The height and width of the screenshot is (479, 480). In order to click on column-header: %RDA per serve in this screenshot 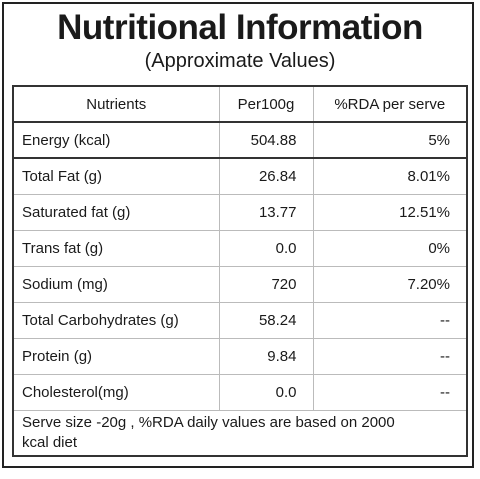, I will do `click(390, 103)`.